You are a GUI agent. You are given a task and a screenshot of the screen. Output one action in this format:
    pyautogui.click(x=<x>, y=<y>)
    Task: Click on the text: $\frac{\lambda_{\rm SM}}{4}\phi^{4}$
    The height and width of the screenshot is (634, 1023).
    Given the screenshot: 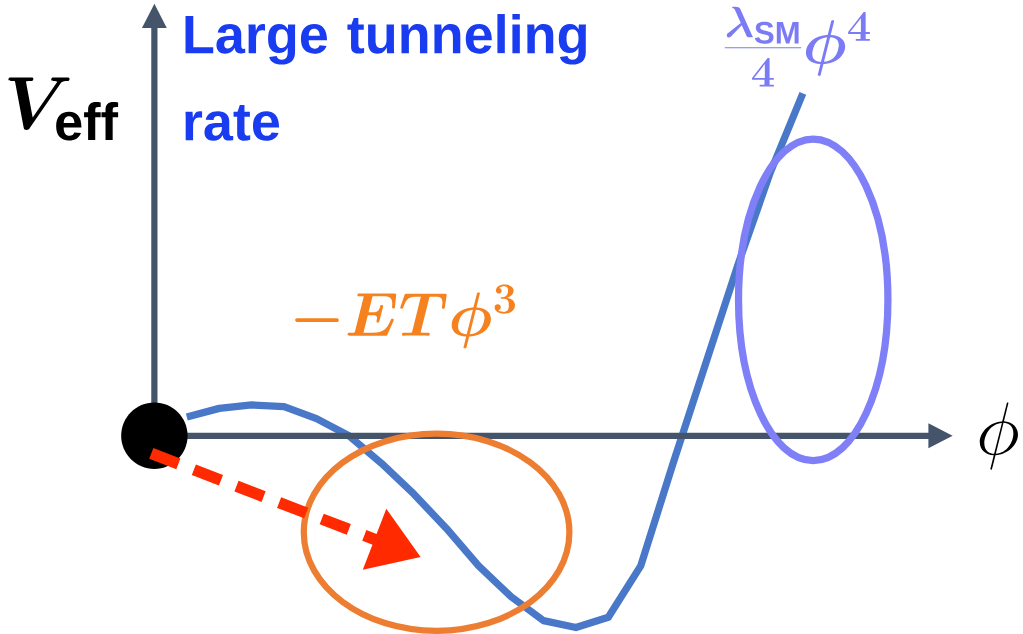 What is the action you would take?
    pyautogui.click(x=797, y=46)
    